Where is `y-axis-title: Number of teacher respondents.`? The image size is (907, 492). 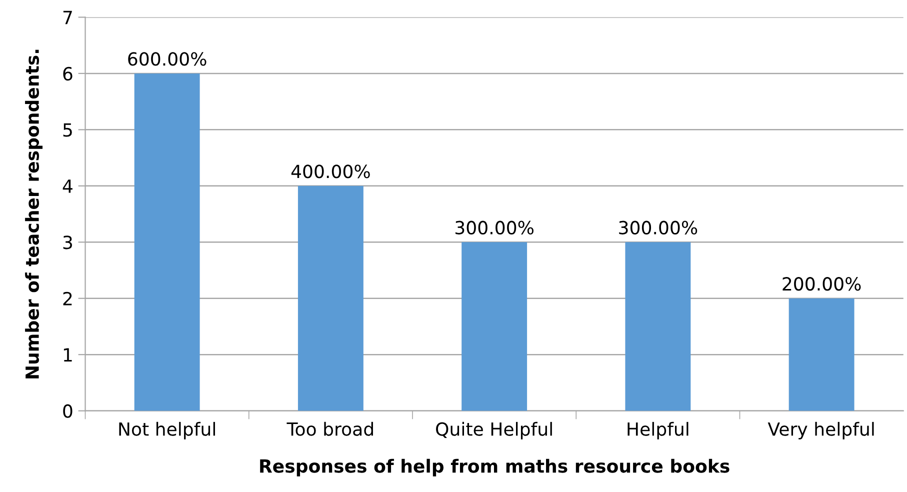 y-axis-title: Number of teacher respondents. is located at coordinates (34, 214).